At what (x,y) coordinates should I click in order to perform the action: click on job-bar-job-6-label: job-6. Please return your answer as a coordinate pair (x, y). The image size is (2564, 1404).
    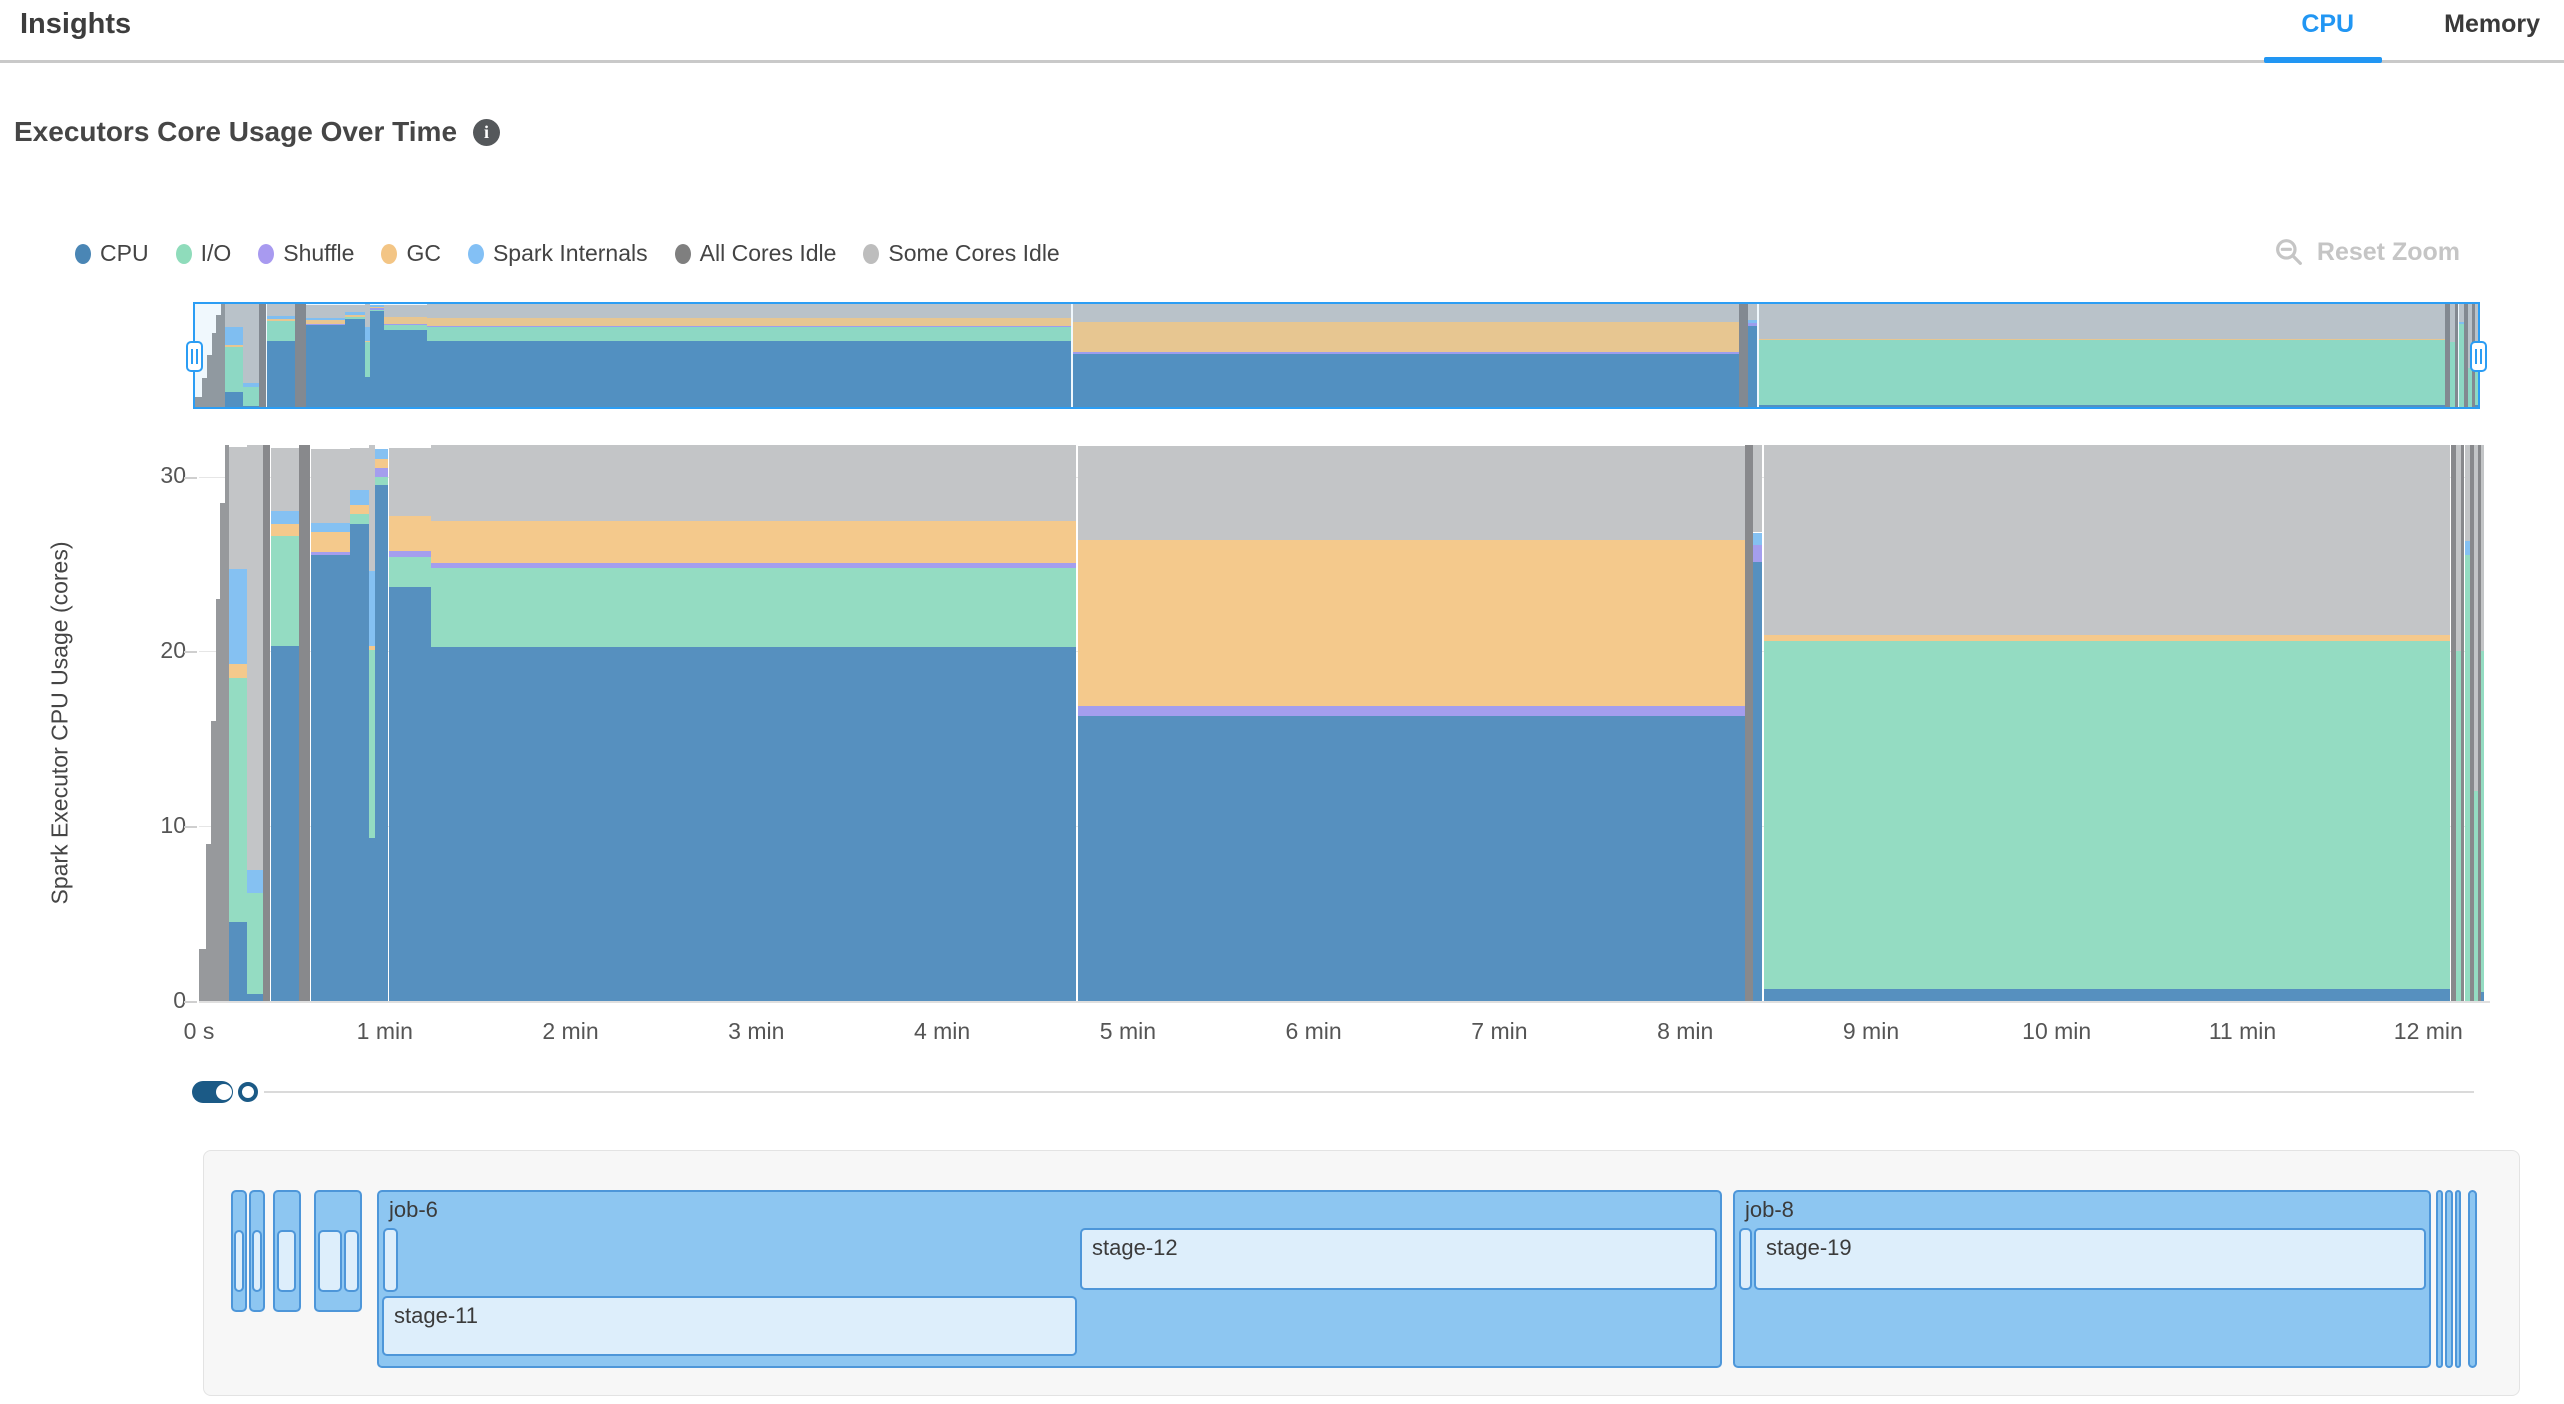
    Looking at the image, I should click on (413, 1209).